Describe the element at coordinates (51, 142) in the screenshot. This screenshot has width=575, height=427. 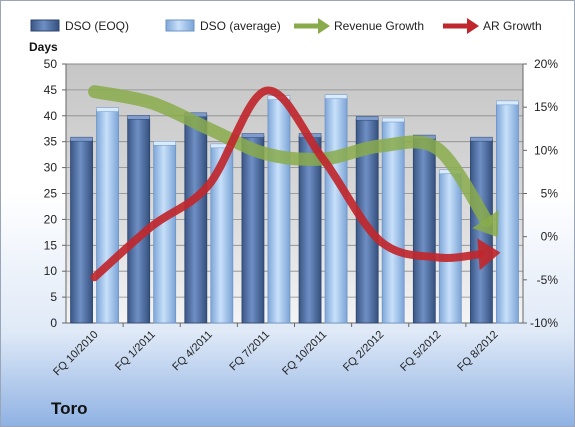
I see `y-tick-label: 35` at that location.